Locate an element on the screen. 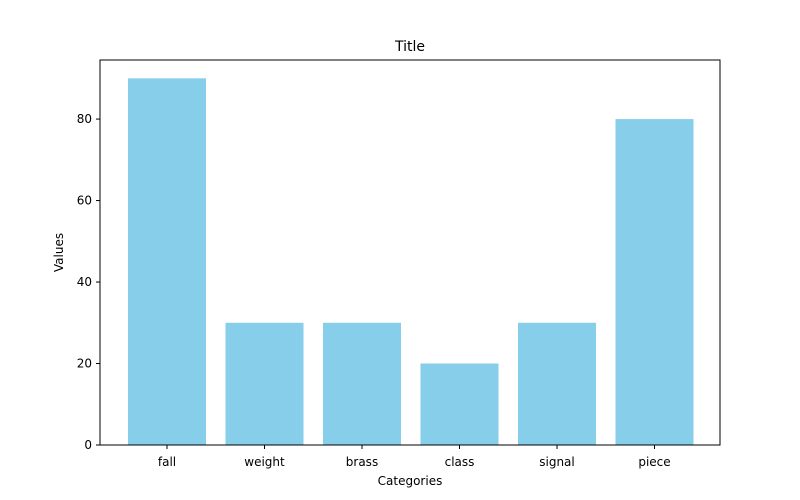 The image size is (800, 500). bar-brass is located at coordinates (362, 383).